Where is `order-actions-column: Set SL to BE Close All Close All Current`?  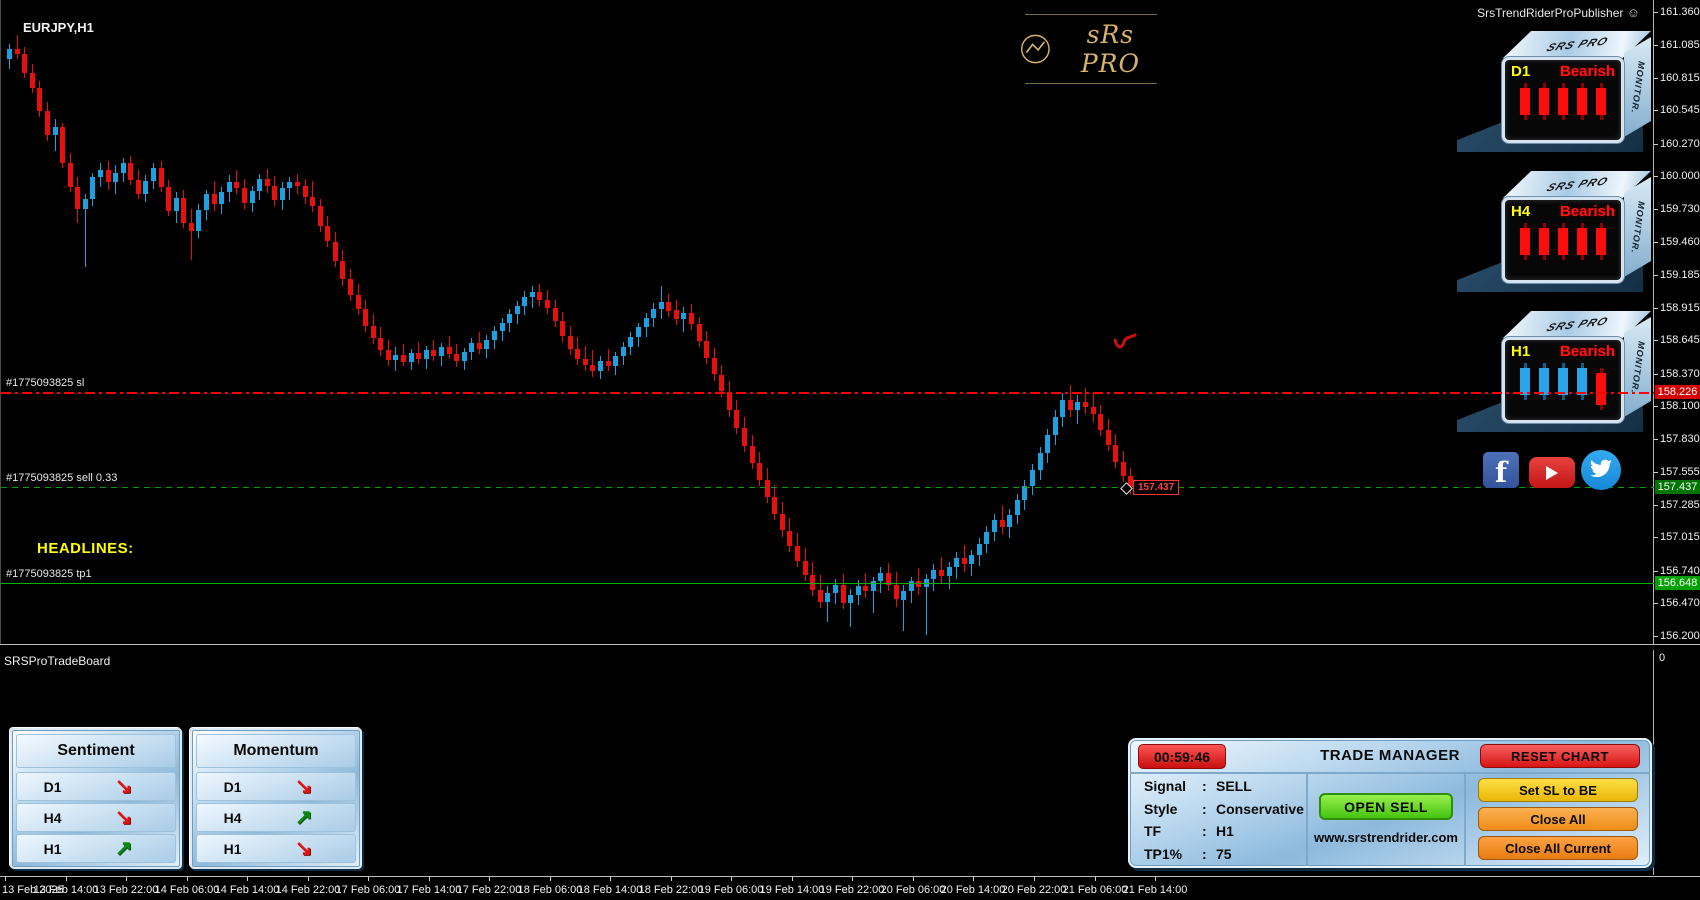 order-actions-column: Set SL to BE Close All Close All Current is located at coordinates (1558, 819).